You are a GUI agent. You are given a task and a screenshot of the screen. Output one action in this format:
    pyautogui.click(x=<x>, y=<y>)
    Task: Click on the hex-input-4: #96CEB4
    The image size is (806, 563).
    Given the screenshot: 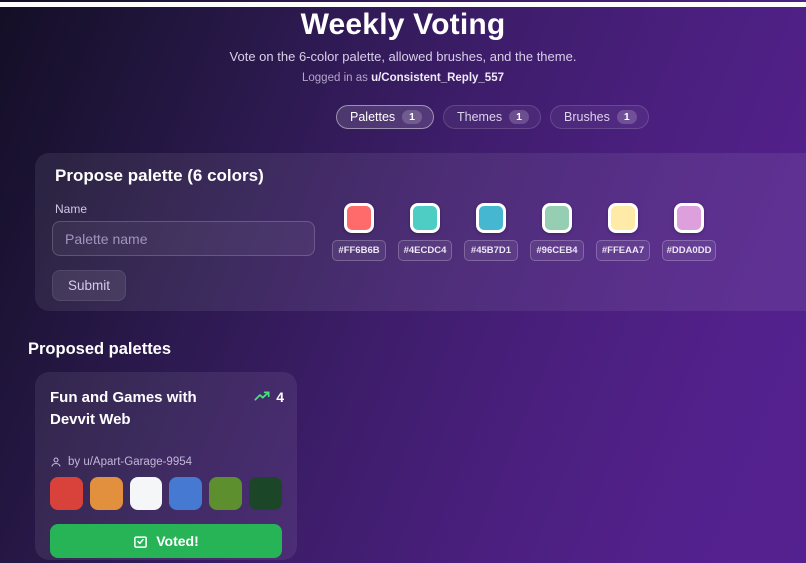 What is the action you would take?
    pyautogui.click(x=557, y=250)
    